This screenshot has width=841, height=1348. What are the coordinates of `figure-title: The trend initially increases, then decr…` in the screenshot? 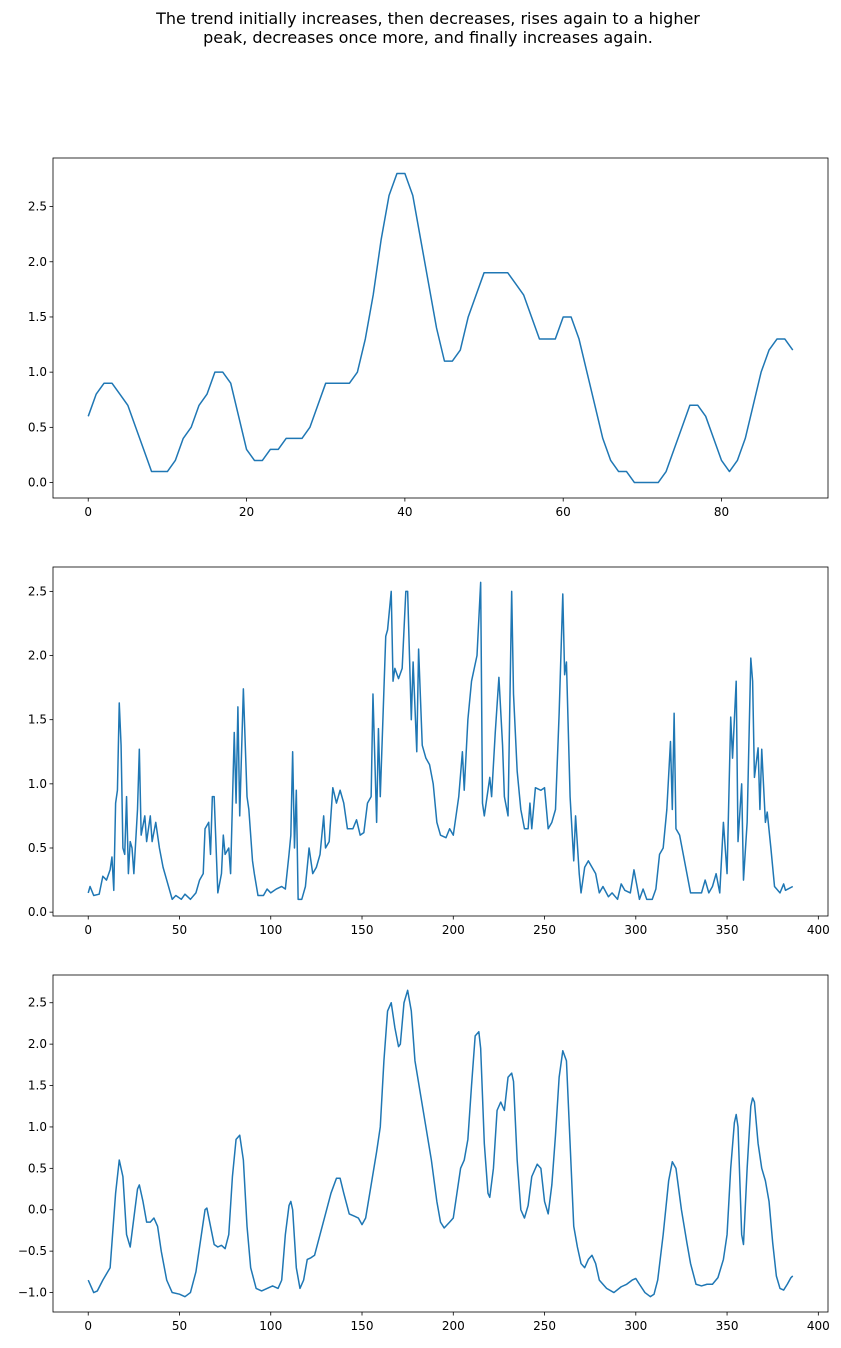 It's located at (427, 28).